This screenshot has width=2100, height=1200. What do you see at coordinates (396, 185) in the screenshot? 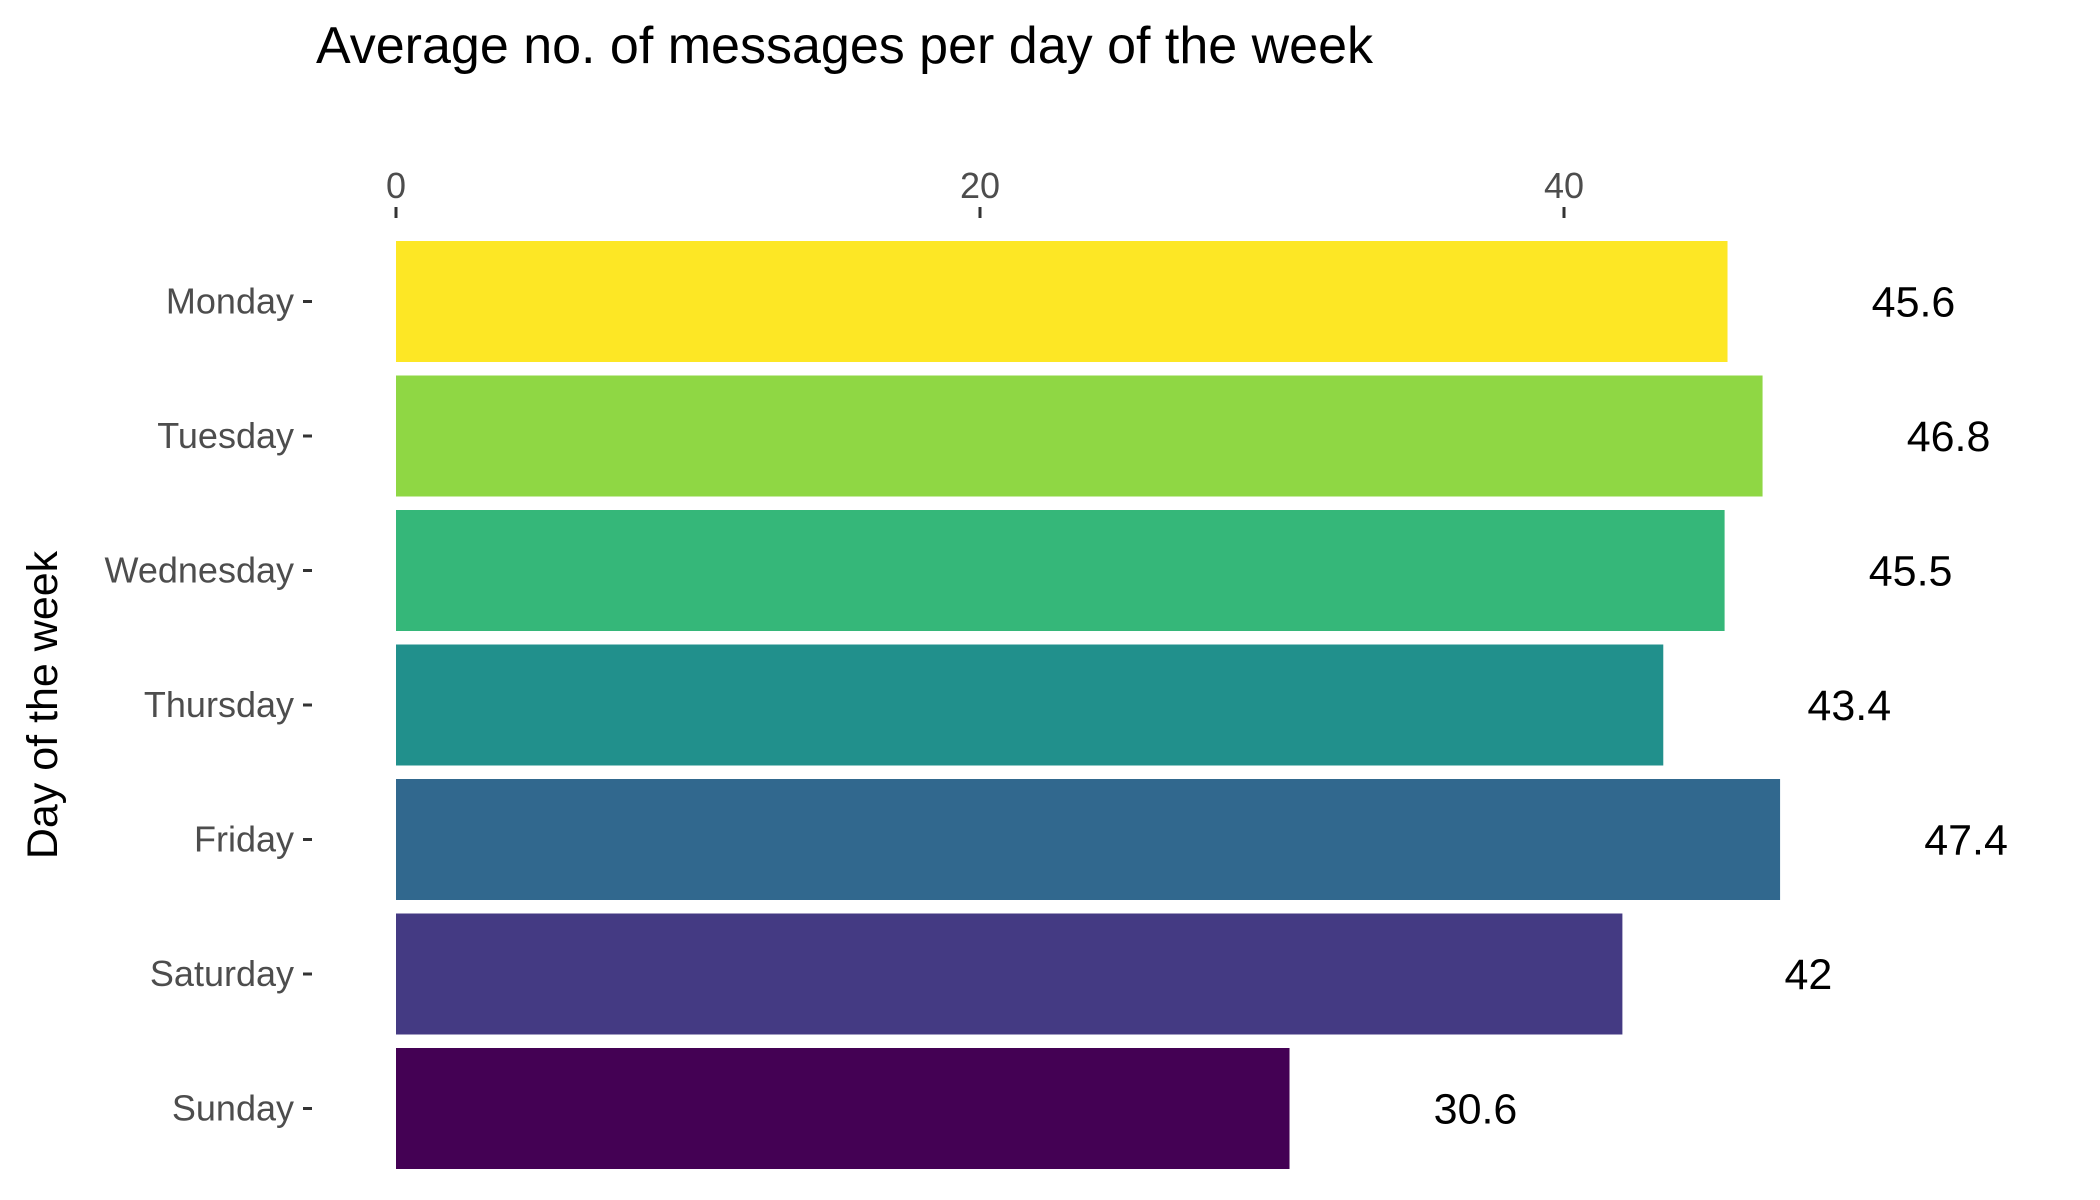
I see `x-tick-label: 0` at bounding box center [396, 185].